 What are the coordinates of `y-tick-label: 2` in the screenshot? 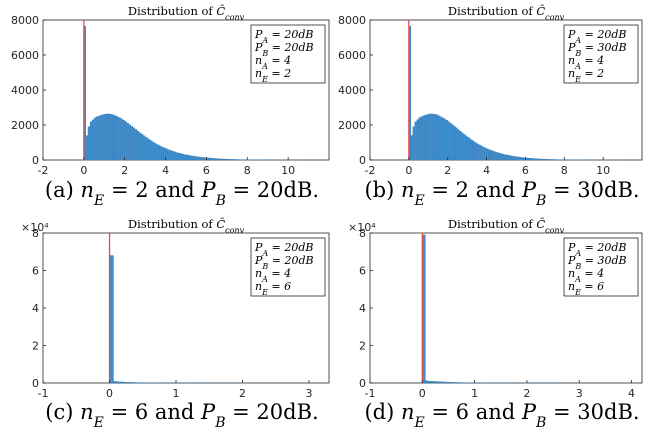 It's located at (362, 346).